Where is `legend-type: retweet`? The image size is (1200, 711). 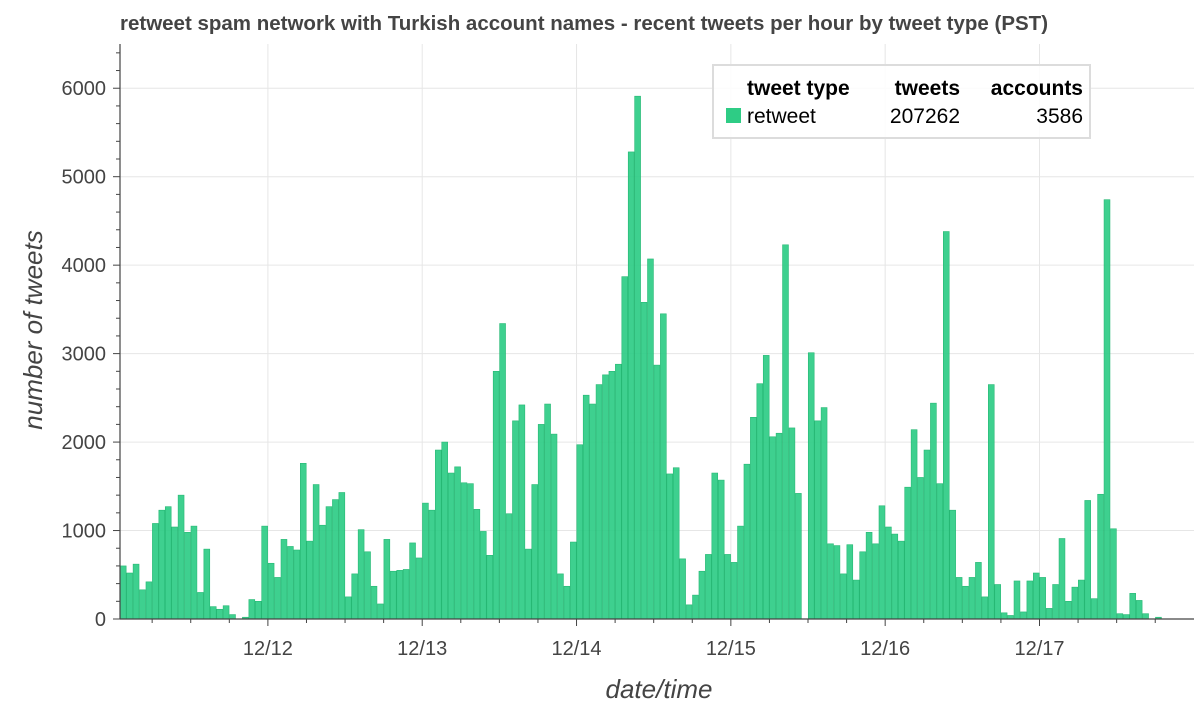
legend-type: retweet is located at coordinates (781, 116).